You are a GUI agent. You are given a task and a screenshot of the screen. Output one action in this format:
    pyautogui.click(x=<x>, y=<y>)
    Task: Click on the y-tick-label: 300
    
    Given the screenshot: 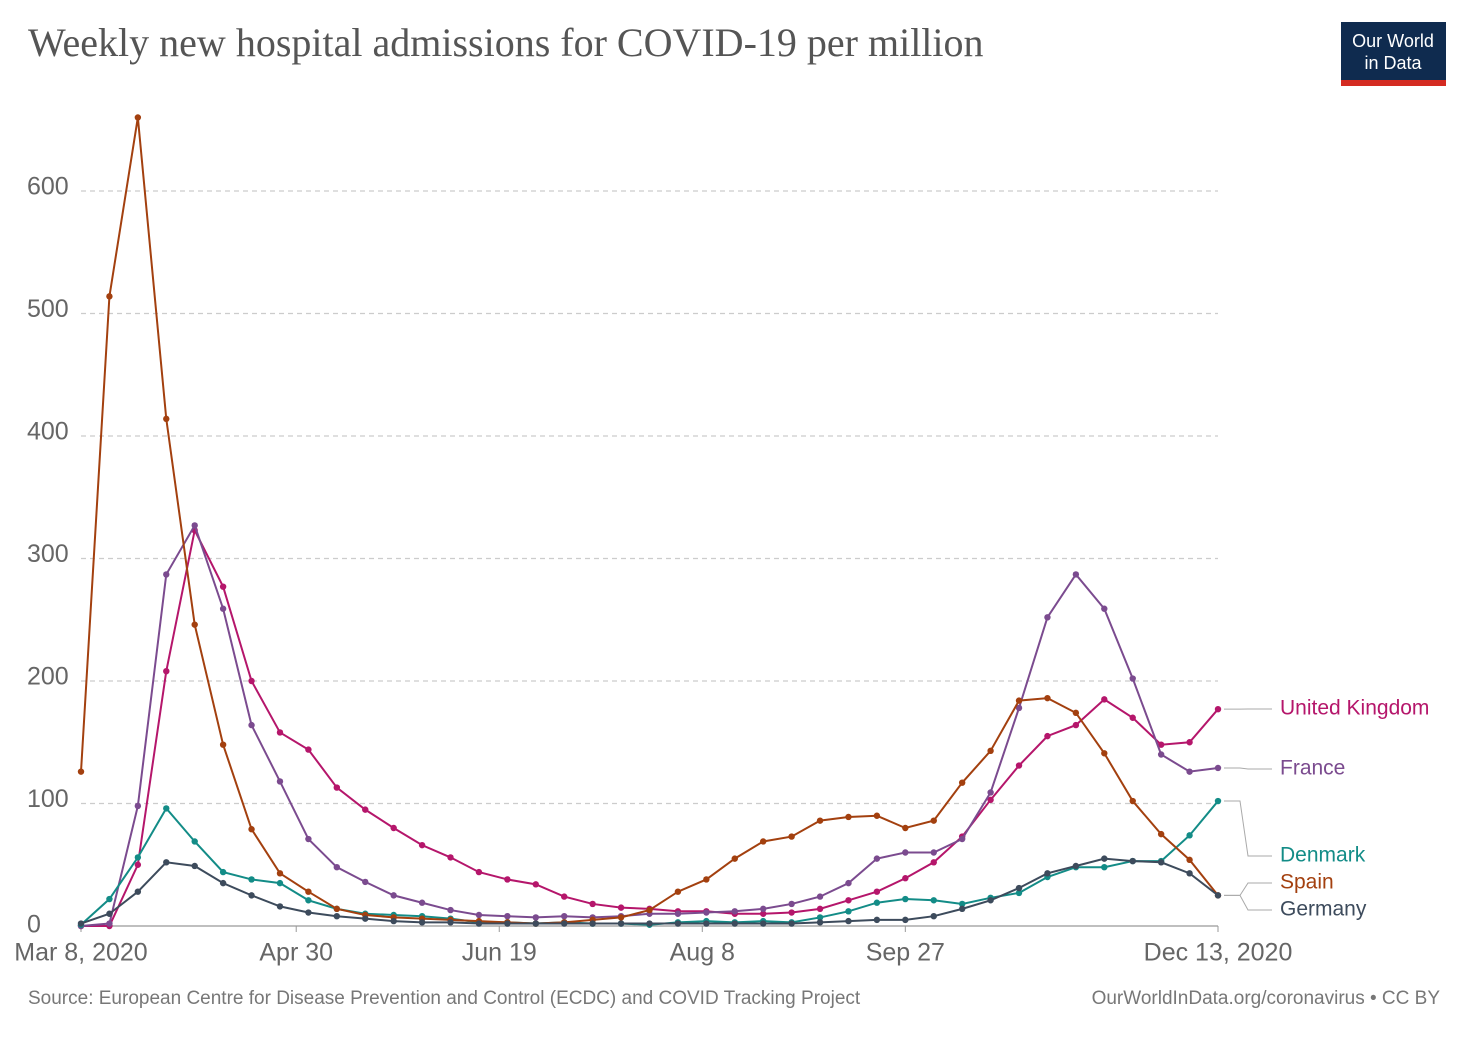 What is the action you would take?
    pyautogui.click(x=48, y=554)
    